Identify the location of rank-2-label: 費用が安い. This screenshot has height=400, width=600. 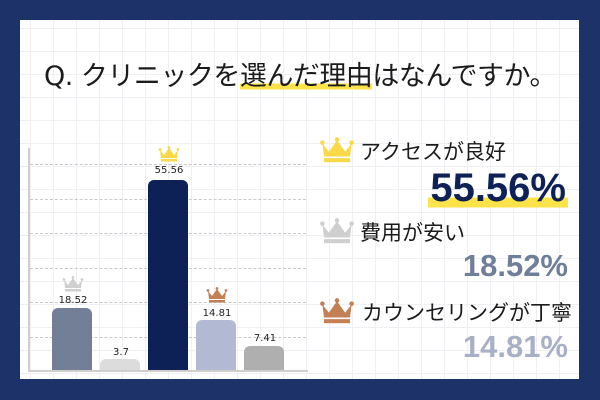
(412, 233).